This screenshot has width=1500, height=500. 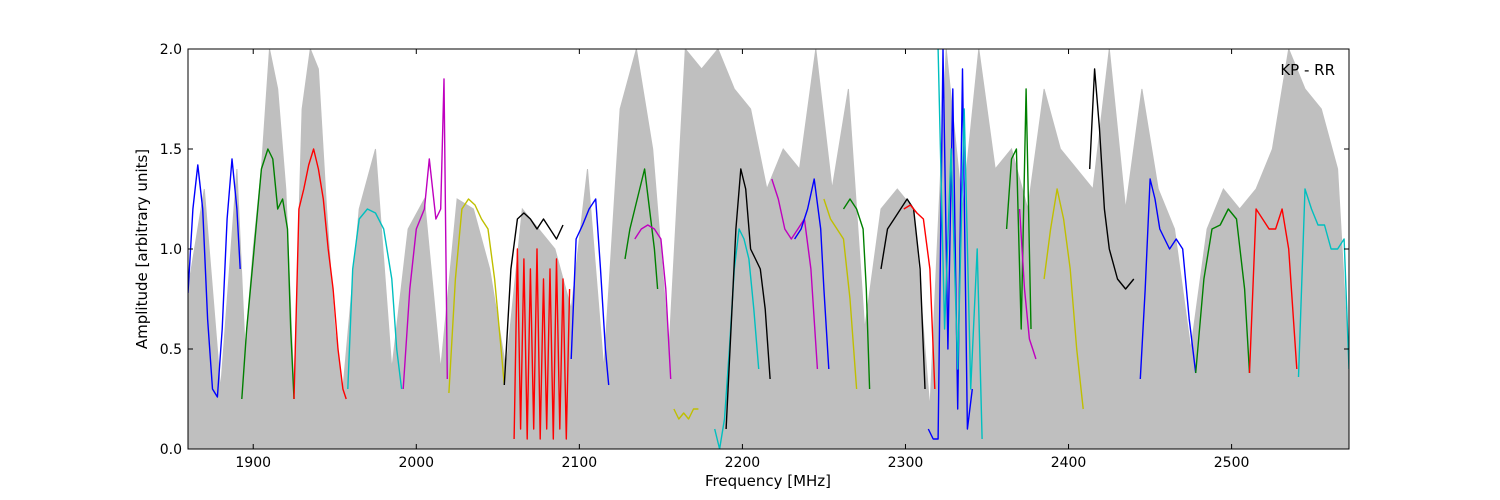 I want to click on x-tick-label: 2500, so click(x=1232, y=463).